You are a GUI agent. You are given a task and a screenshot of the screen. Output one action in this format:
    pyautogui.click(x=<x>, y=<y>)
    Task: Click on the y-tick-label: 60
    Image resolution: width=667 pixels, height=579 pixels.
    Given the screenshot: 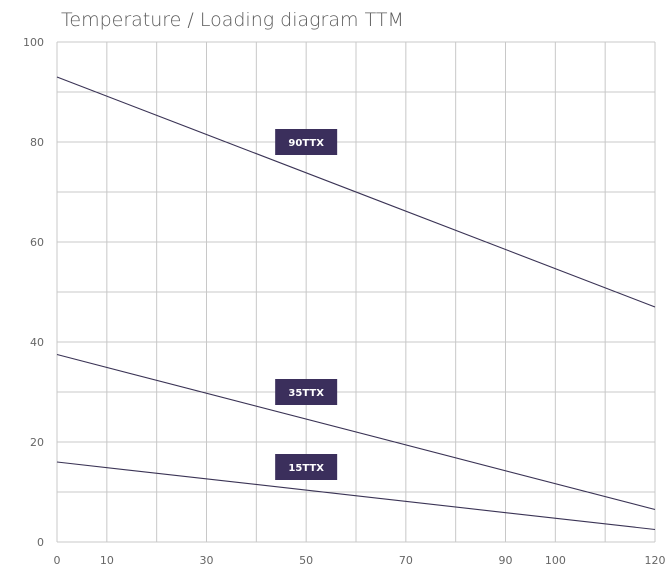 What is the action you would take?
    pyautogui.click(x=37, y=242)
    